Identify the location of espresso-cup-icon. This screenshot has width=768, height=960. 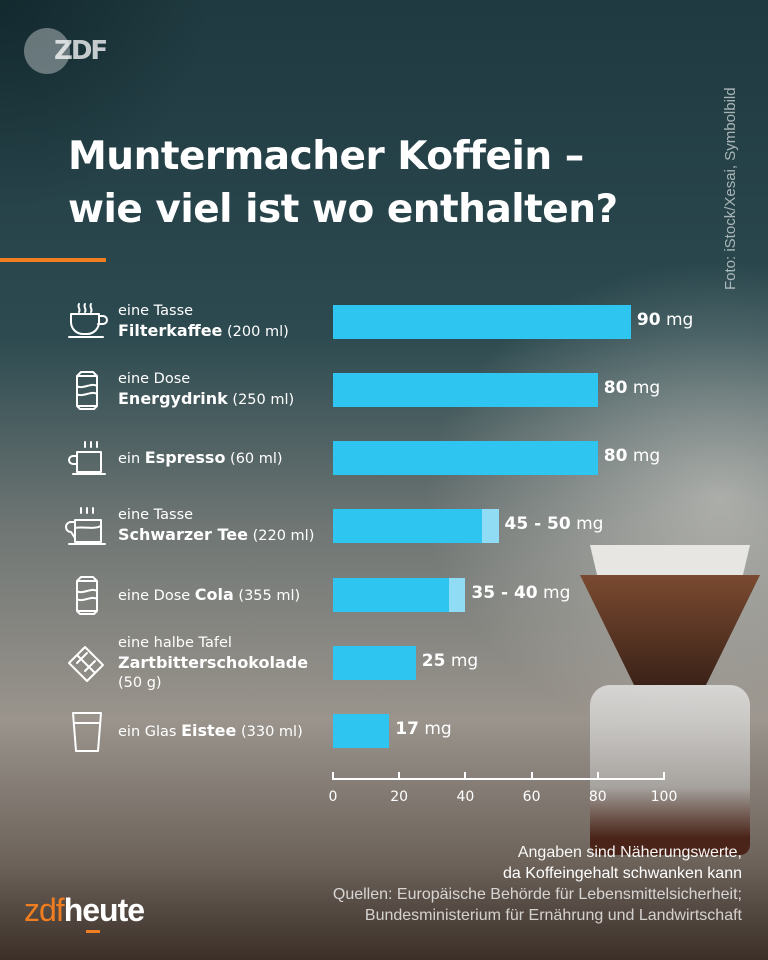
(87, 458).